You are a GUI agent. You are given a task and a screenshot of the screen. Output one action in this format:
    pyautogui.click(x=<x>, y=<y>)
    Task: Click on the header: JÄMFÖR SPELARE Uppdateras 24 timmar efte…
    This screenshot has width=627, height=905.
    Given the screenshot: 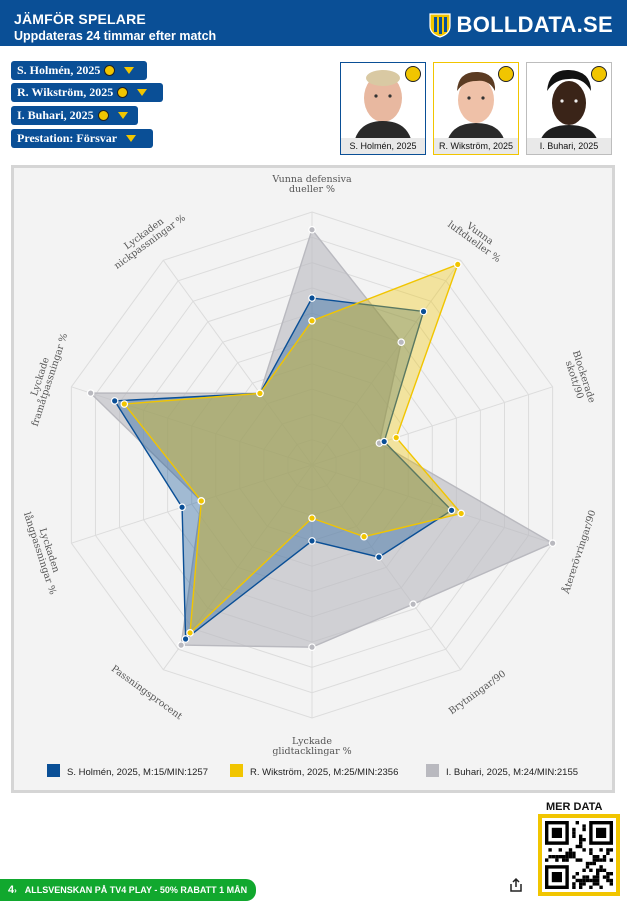 What is the action you would take?
    pyautogui.click(x=313, y=23)
    